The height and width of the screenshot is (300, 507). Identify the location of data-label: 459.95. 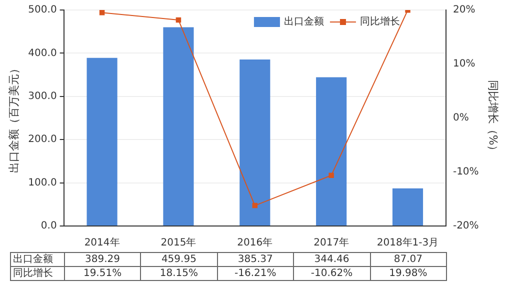
(179, 259).